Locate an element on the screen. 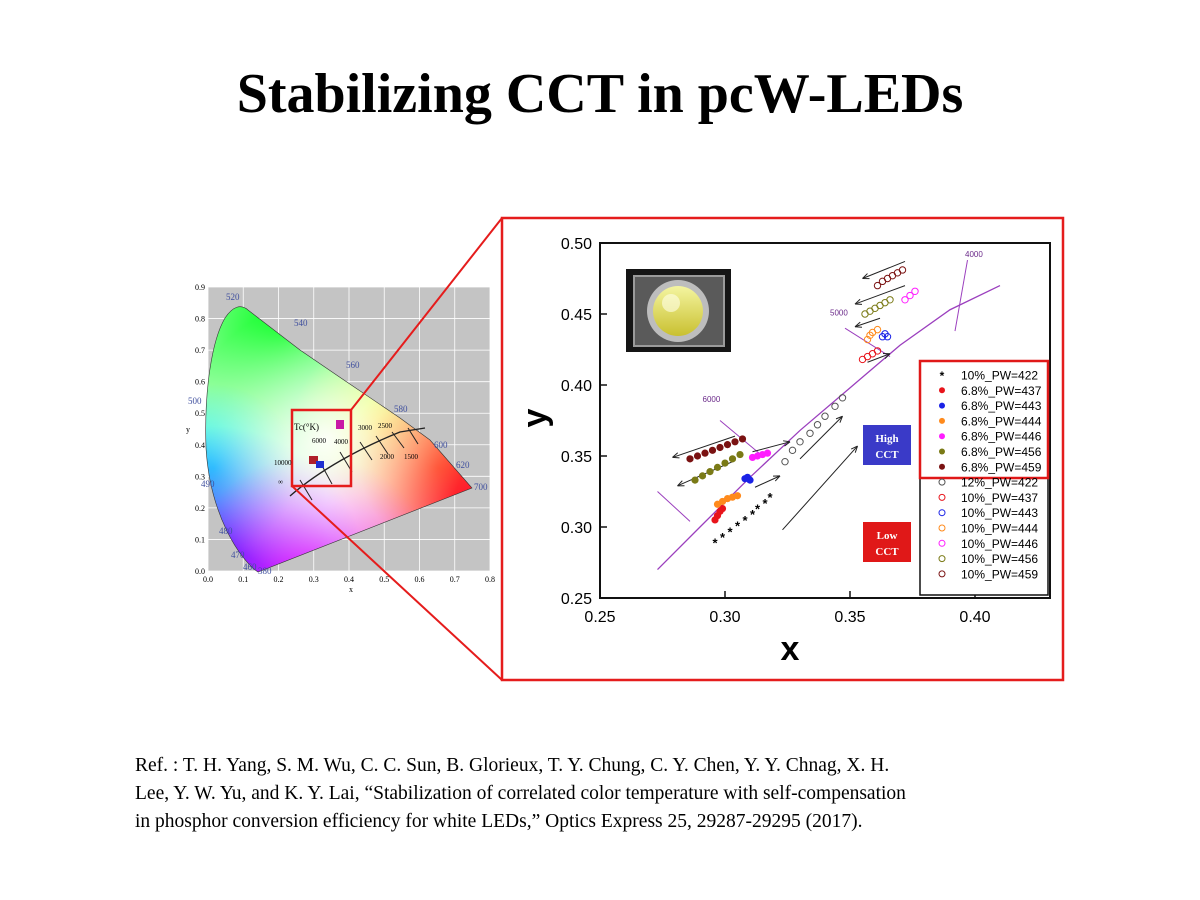 The image size is (1200, 900). wavelength-label: 700 is located at coordinates (481, 487).